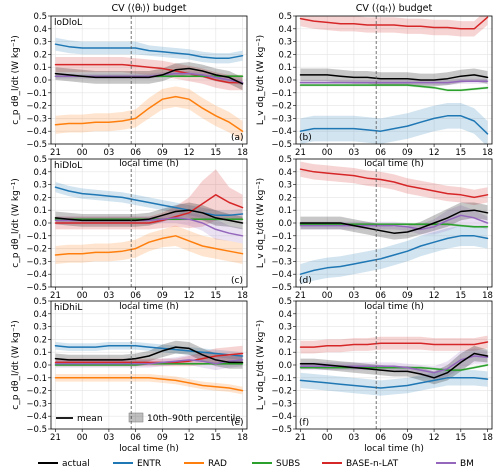 Image resolution: width=500 pixels, height=476 pixels. What do you see at coordinates (90, 419) in the screenshot?
I see `legend-mean-label: mean` at bounding box center [90, 419].